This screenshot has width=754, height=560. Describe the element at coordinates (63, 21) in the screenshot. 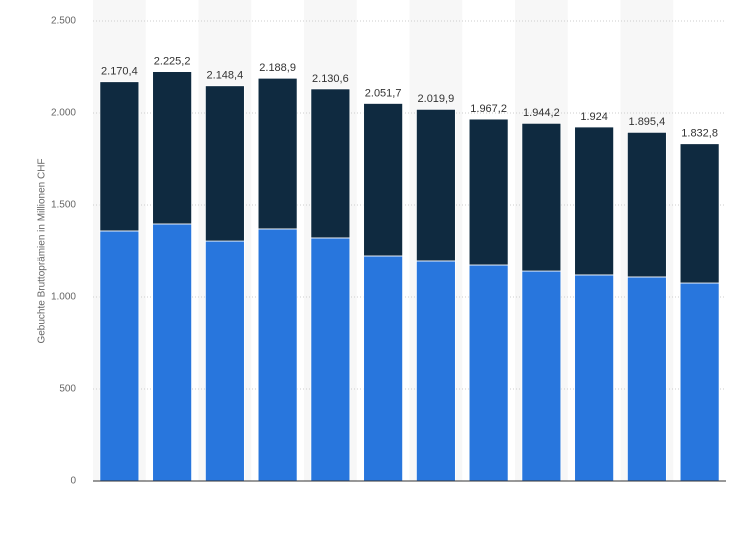

I see `y-tick-label: 2.500` at that location.